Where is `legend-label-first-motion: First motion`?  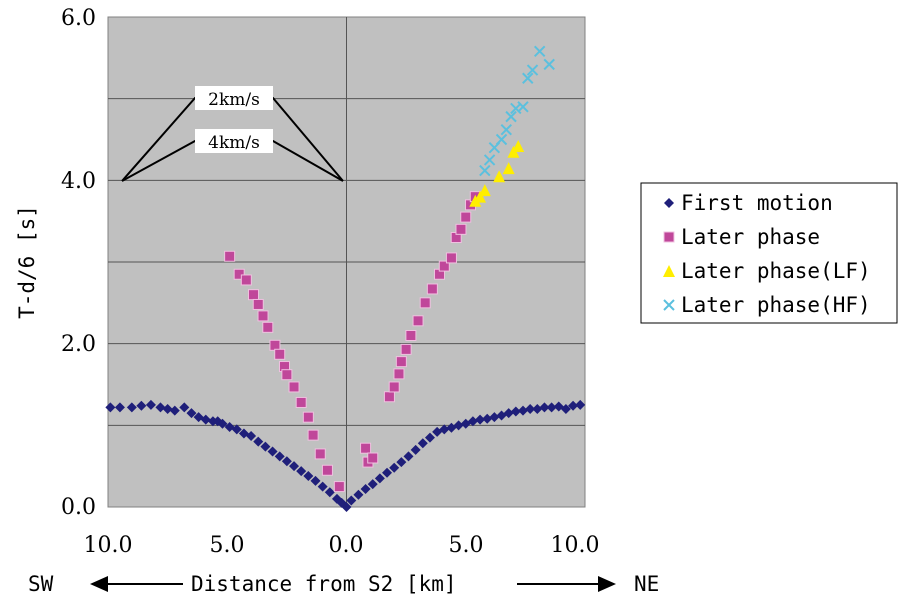 legend-label-first-motion: First motion is located at coordinates (757, 203).